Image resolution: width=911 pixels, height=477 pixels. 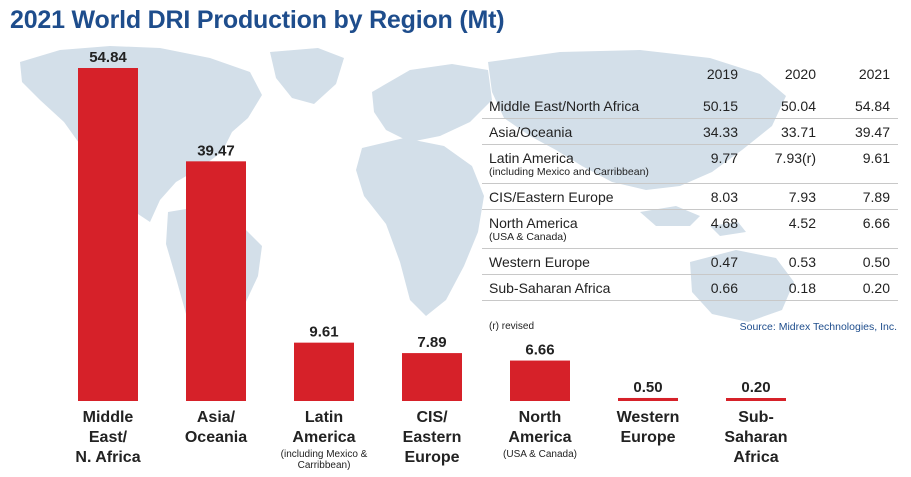 I want to click on region-name: Asia/Oceania, so click(x=531, y=132).